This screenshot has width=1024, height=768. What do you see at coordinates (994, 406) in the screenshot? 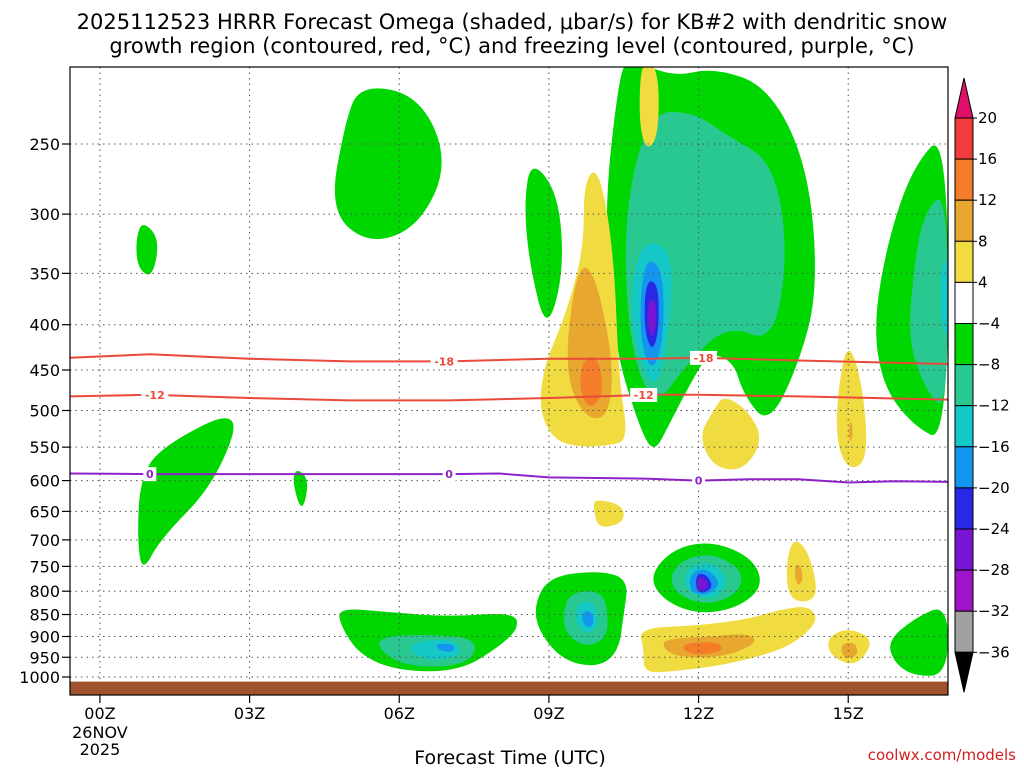
I see `colorbar-label-7: −12` at bounding box center [994, 406].